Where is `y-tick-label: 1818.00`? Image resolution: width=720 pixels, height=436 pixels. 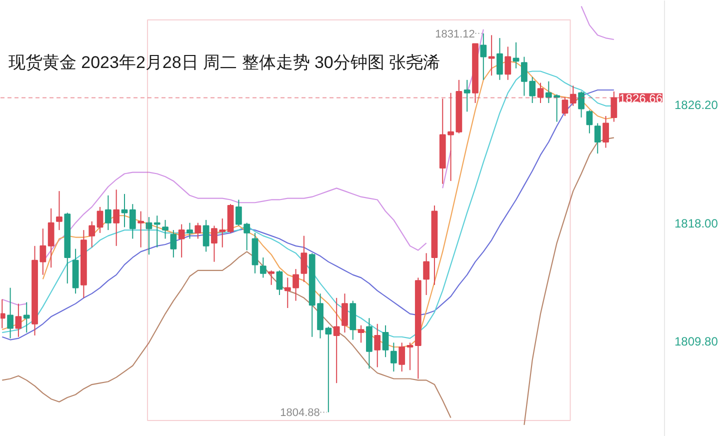
y-tick-label: 1818.00 is located at coordinates (696, 223).